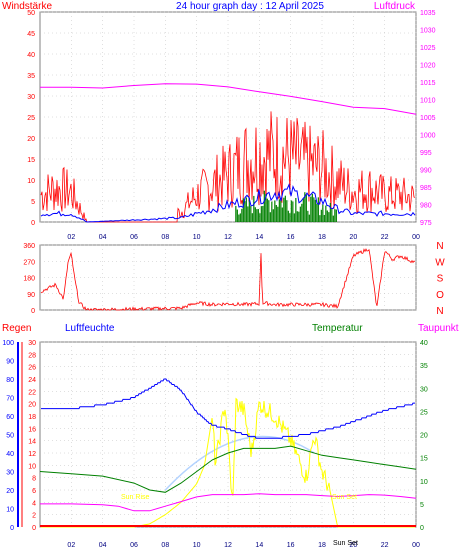 The width and height of the screenshot is (465, 555). What do you see at coordinates (34, 528) in the screenshot?
I see `rain-tick-label: 0` at bounding box center [34, 528].